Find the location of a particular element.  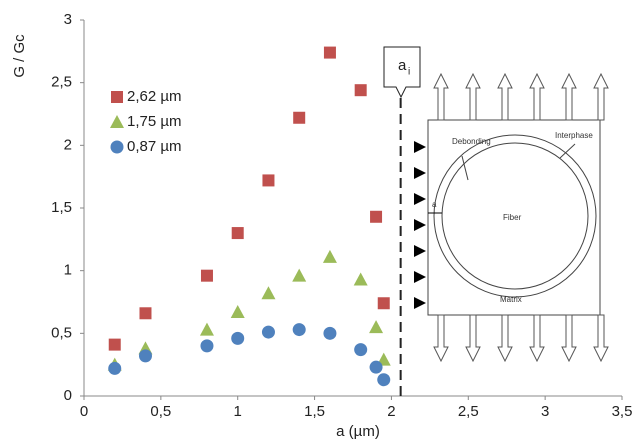

matrix-box is located at coordinates (514, 217).